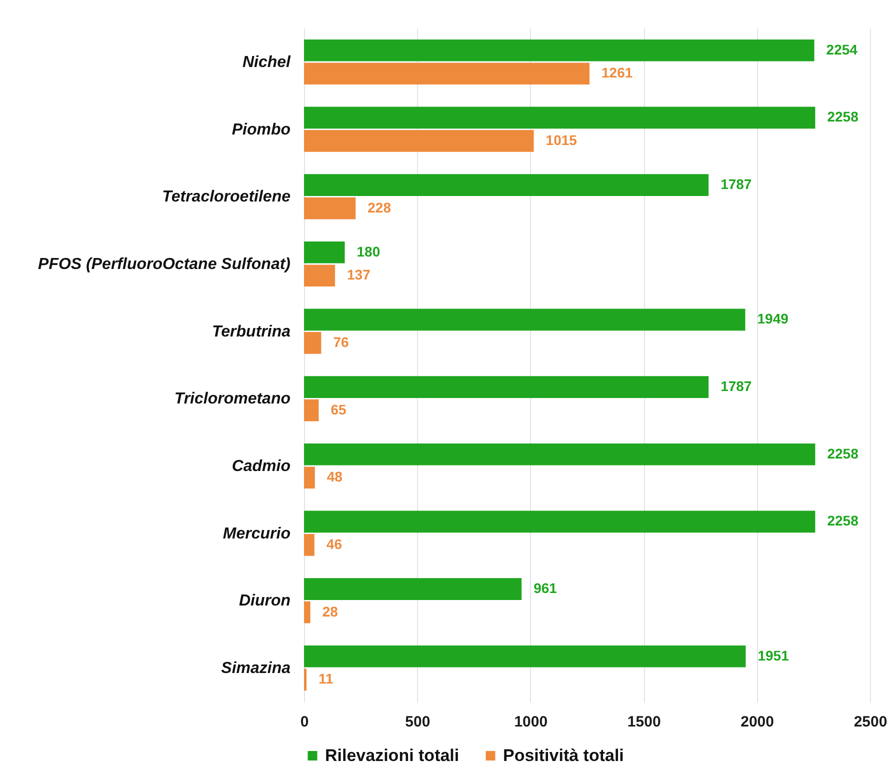 Image resolution: width=895 pixels, height=769 pixels. What do you see at coordinates (256, 668) in the screenshot?
I see `y-tick-label: Simazina` at bounding box center [256, 668].